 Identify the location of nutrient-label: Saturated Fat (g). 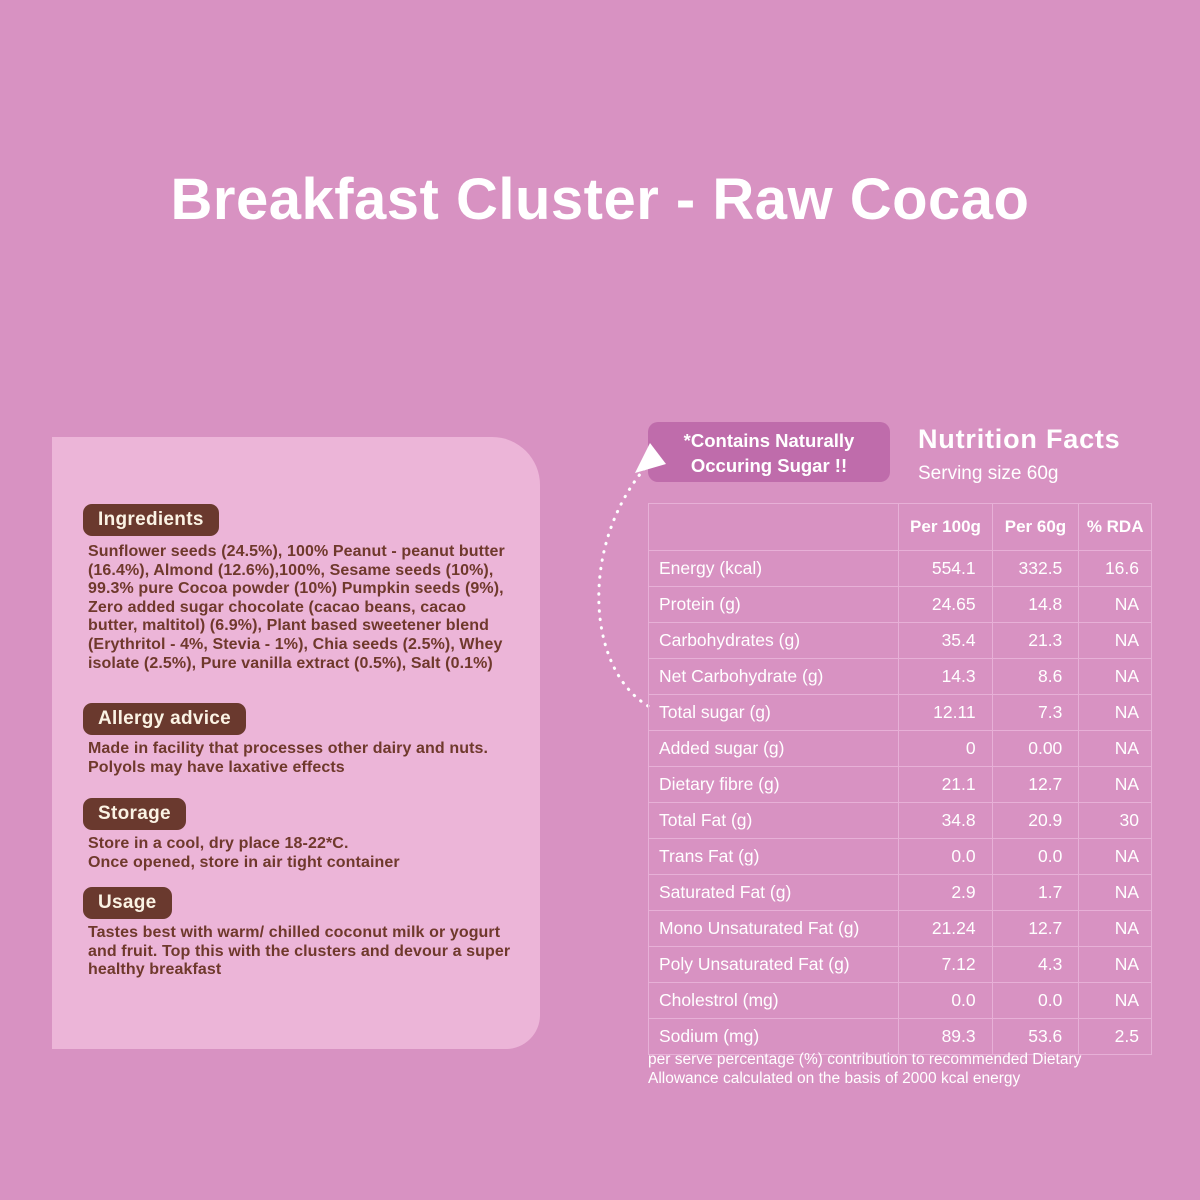
(773, 892).